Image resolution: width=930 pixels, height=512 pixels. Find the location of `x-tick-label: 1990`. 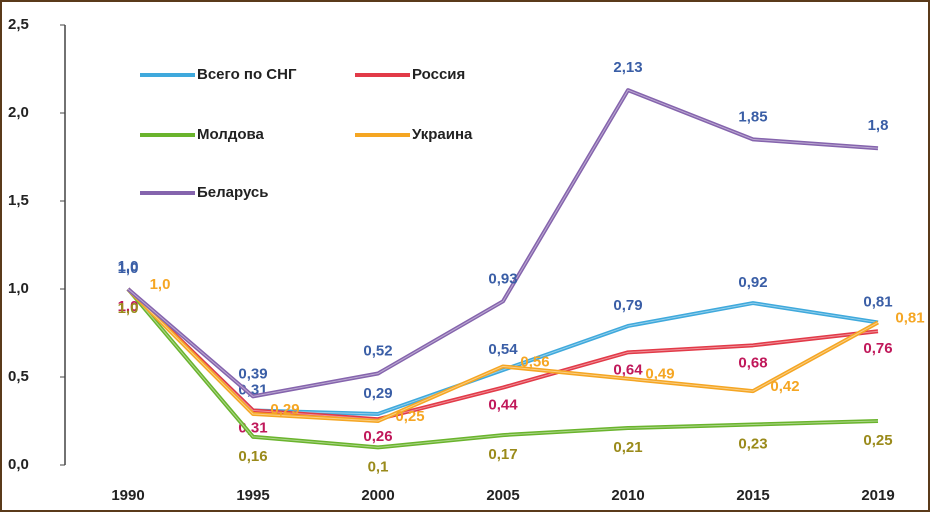

x-tick-label: 1990 is located at coordinates (127, 495).